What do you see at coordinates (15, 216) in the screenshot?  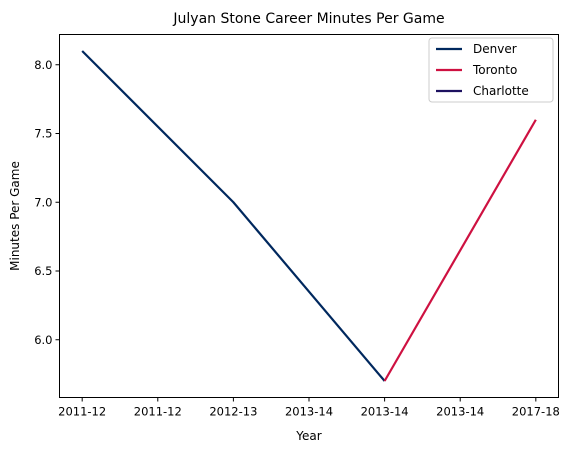 I see `y-axis-label: Minutes Per Game` at bounding box center [15, 216].